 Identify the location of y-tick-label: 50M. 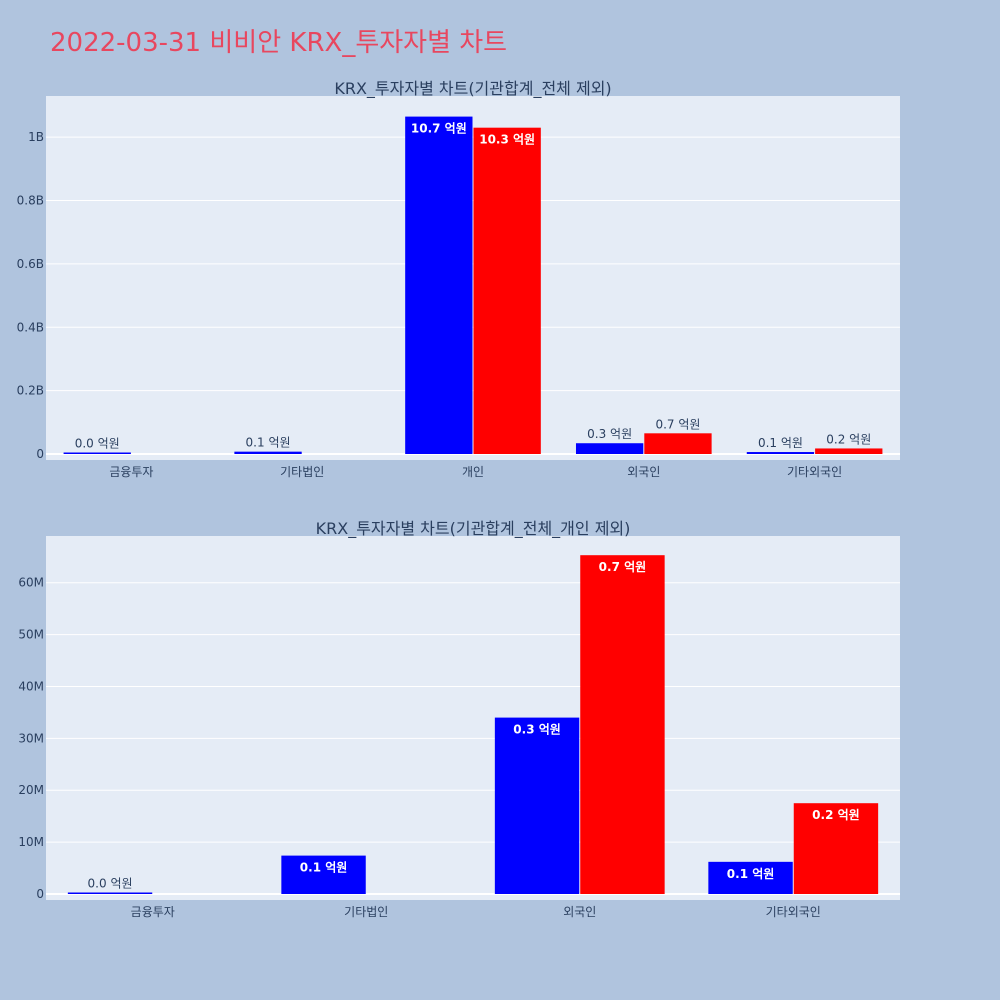
(31, 635).